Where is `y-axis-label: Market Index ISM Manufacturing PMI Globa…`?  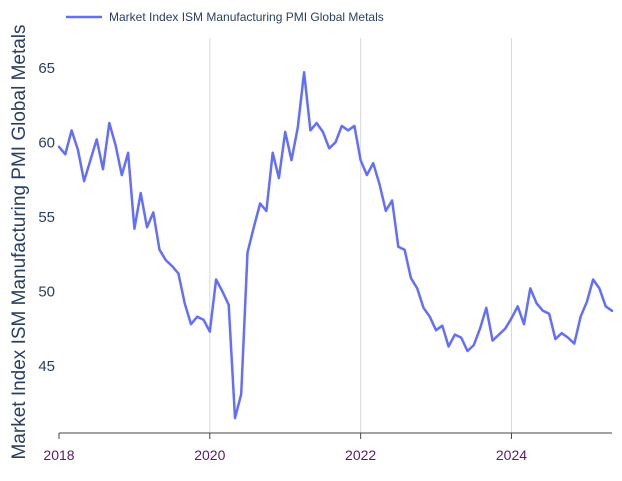
y-axis-label: Market Index ISM Manufacturing PMI Globa… is located at coordinates (19, 241).